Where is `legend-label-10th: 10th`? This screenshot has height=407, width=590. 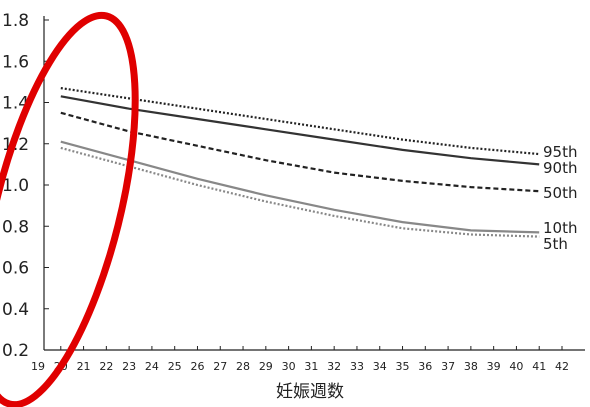 legend-label-10th: 10th is located at coordinates (560, 228).